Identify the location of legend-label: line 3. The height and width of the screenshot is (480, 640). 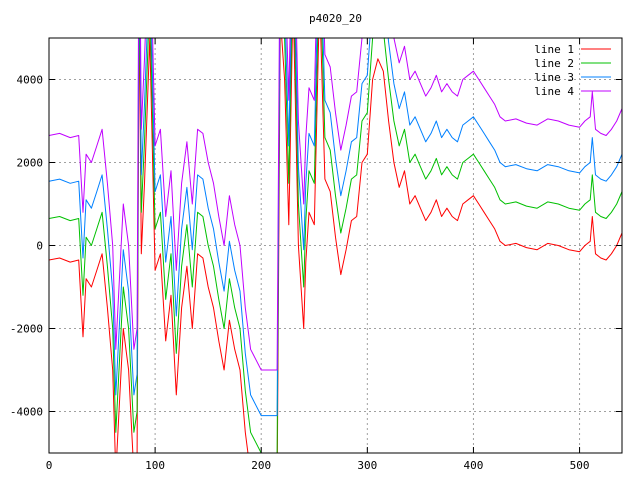
(554, 77).